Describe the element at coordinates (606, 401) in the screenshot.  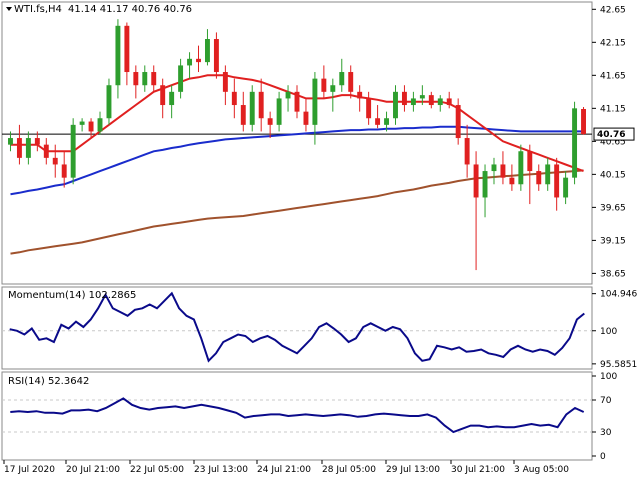
I see `rsi-ytick-label: 70` at that location.